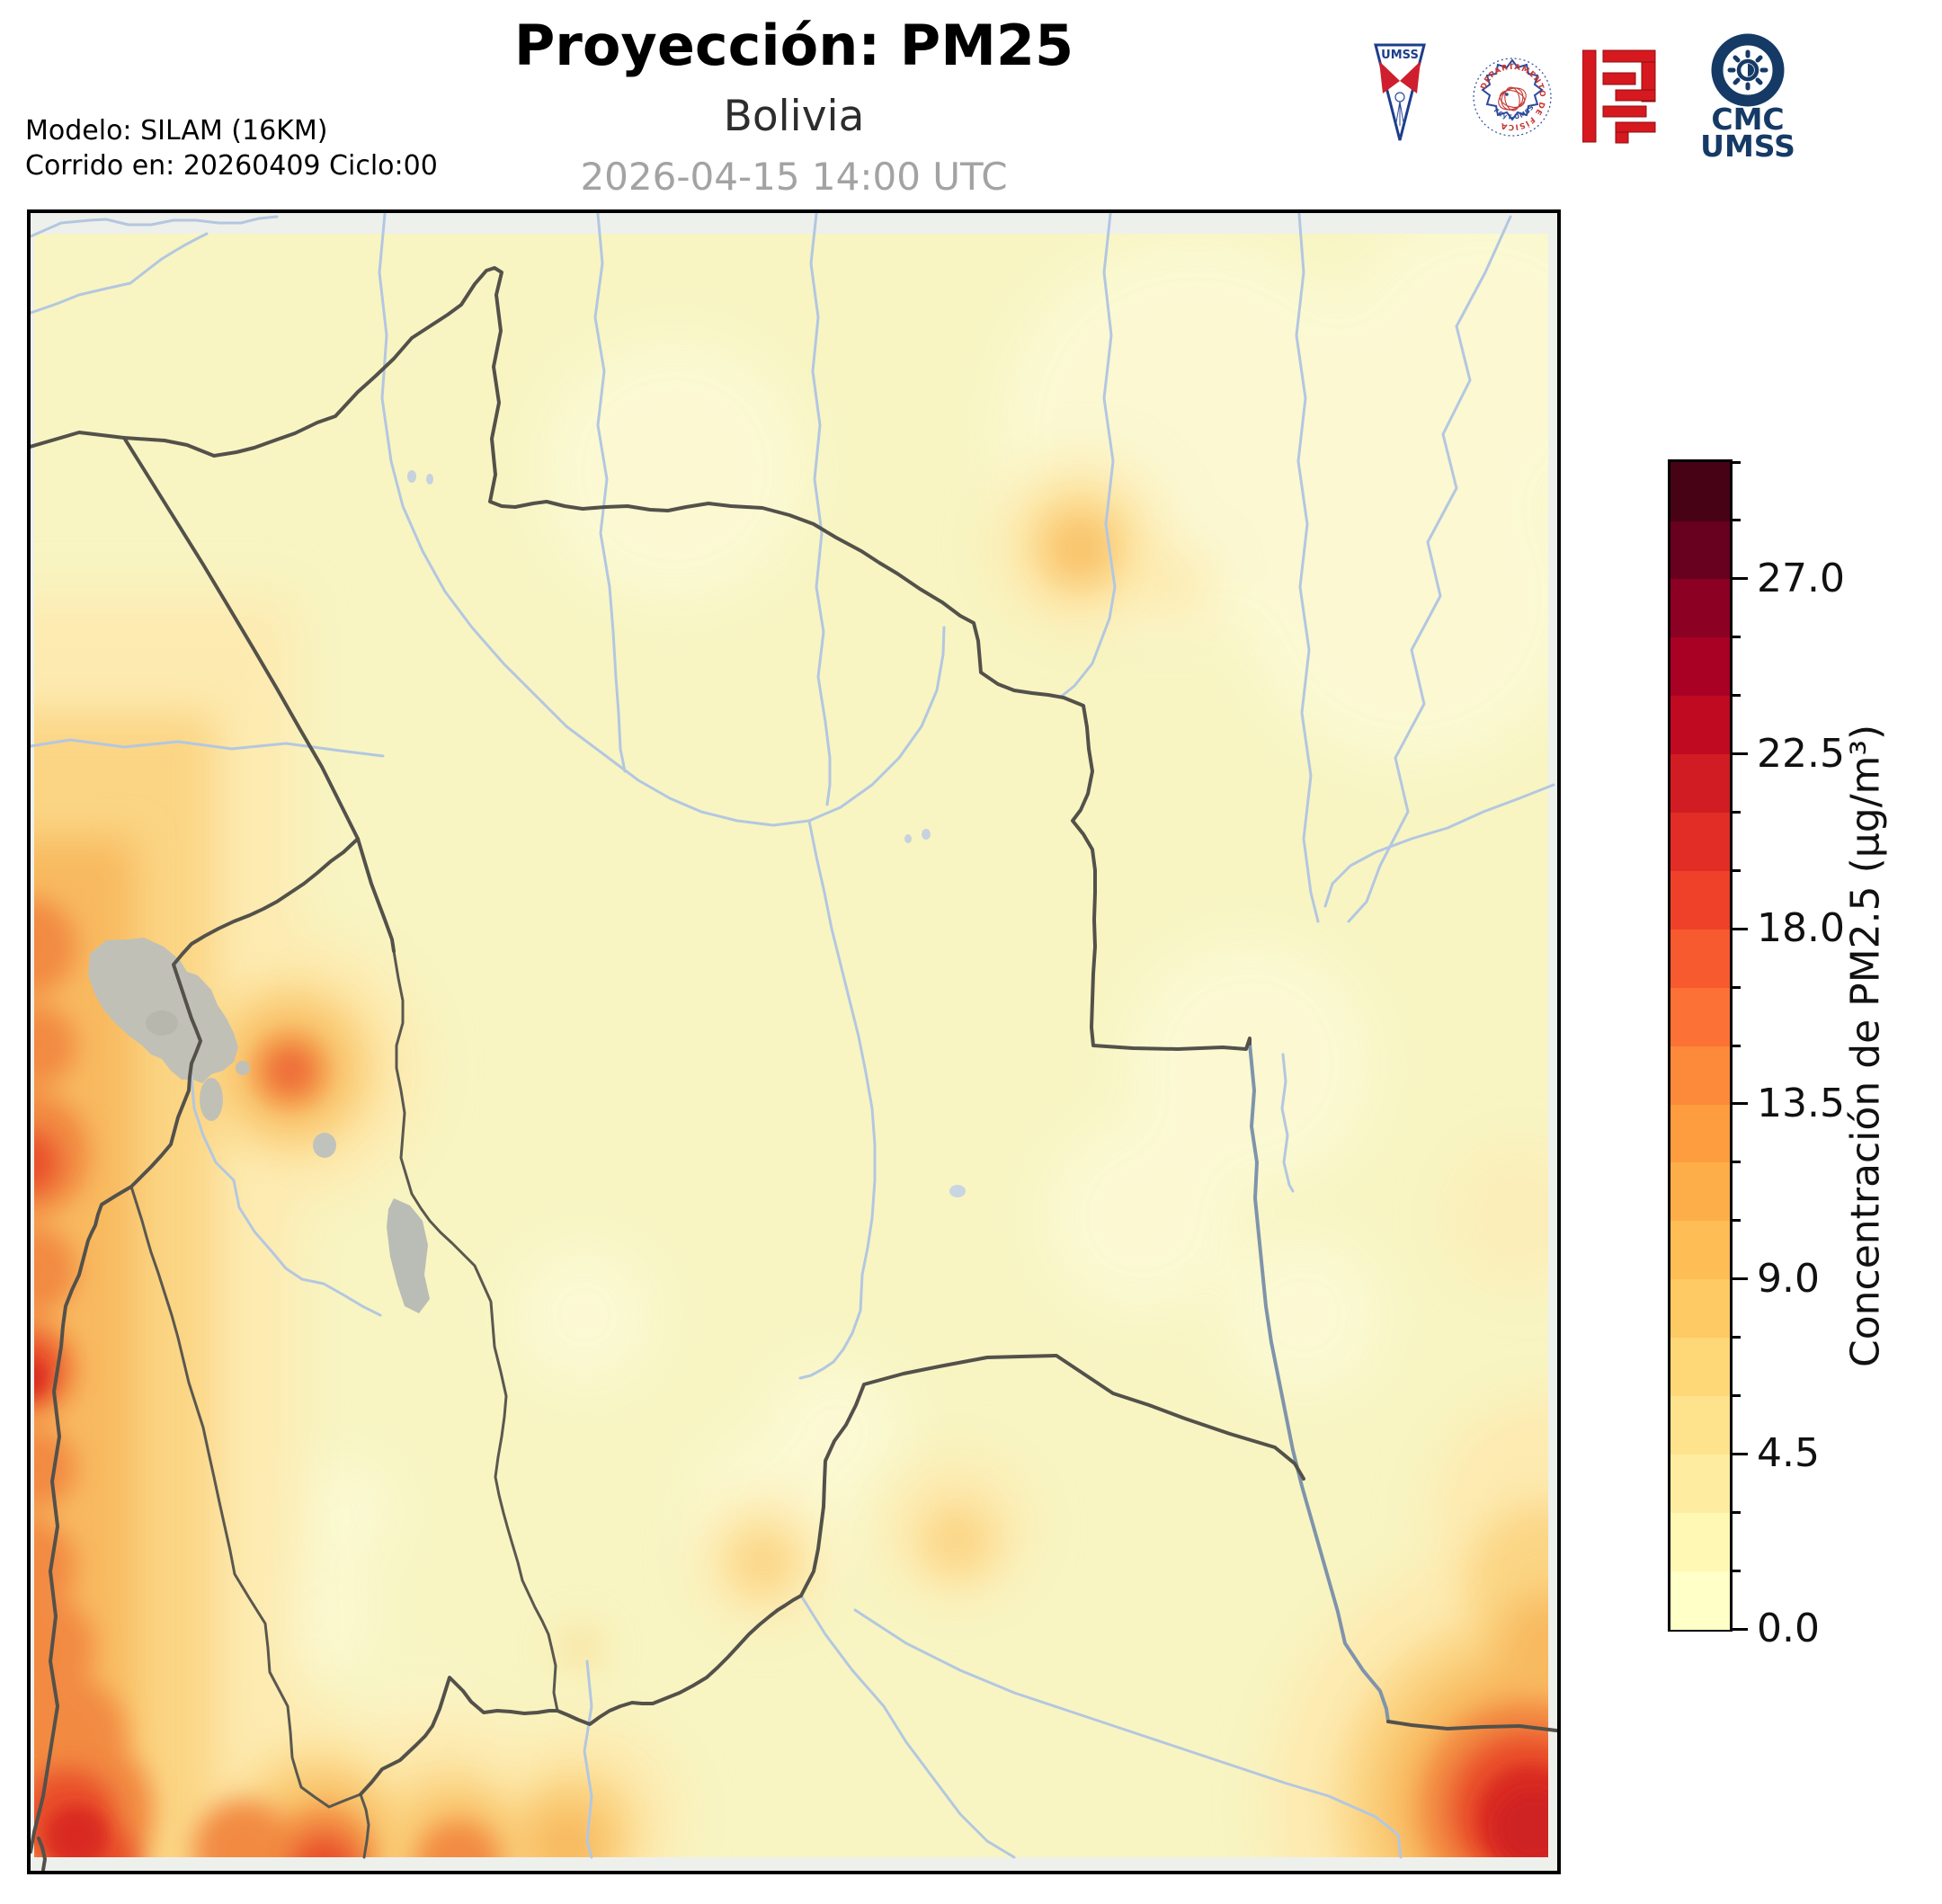  I want to click on page-title: Proyección: PM25, so click(793, 45).